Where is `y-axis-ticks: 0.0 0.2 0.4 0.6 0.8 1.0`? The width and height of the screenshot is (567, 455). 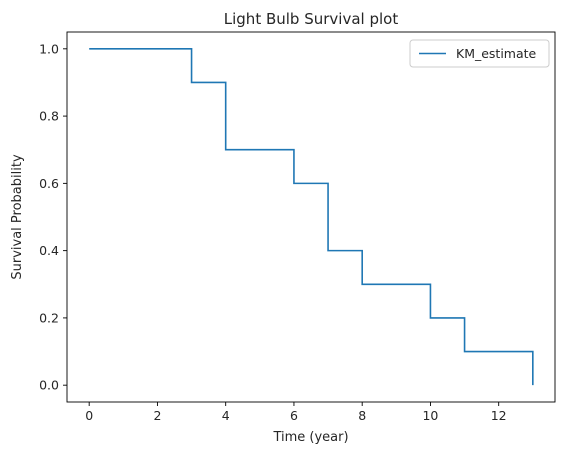
y-axis-ticks: 0.0 0.2 0.4 0.6 0.8 1.0 is located at coordinates (53, 217).